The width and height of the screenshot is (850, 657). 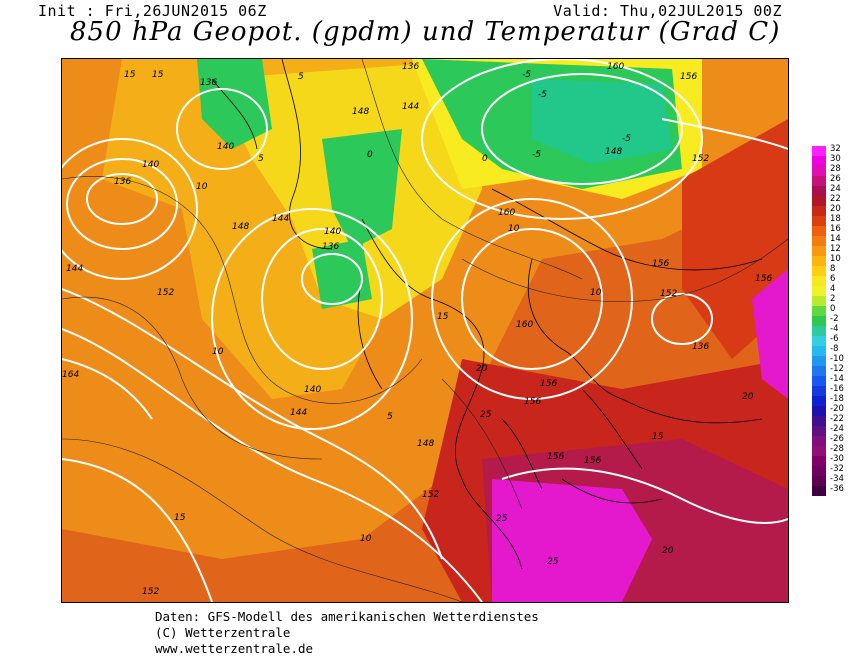 I want to click on color-scale-label: -10, so click(x=837, y=359).